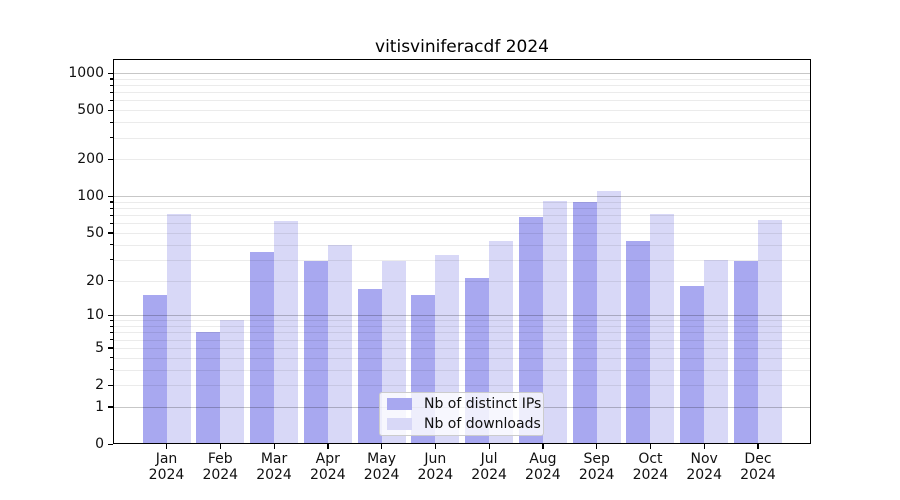  What do you see at coordinates (328, 446) in the screenshot?
I see `x-tick-apr` at bounding box center [328, 446].